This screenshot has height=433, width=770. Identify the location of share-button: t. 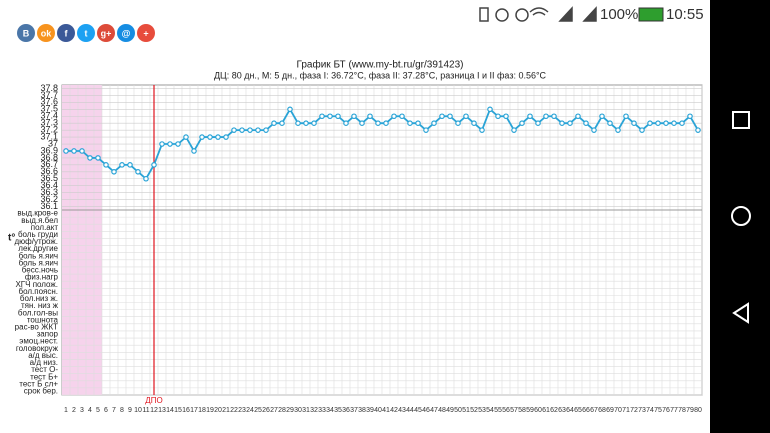
(86, 33).